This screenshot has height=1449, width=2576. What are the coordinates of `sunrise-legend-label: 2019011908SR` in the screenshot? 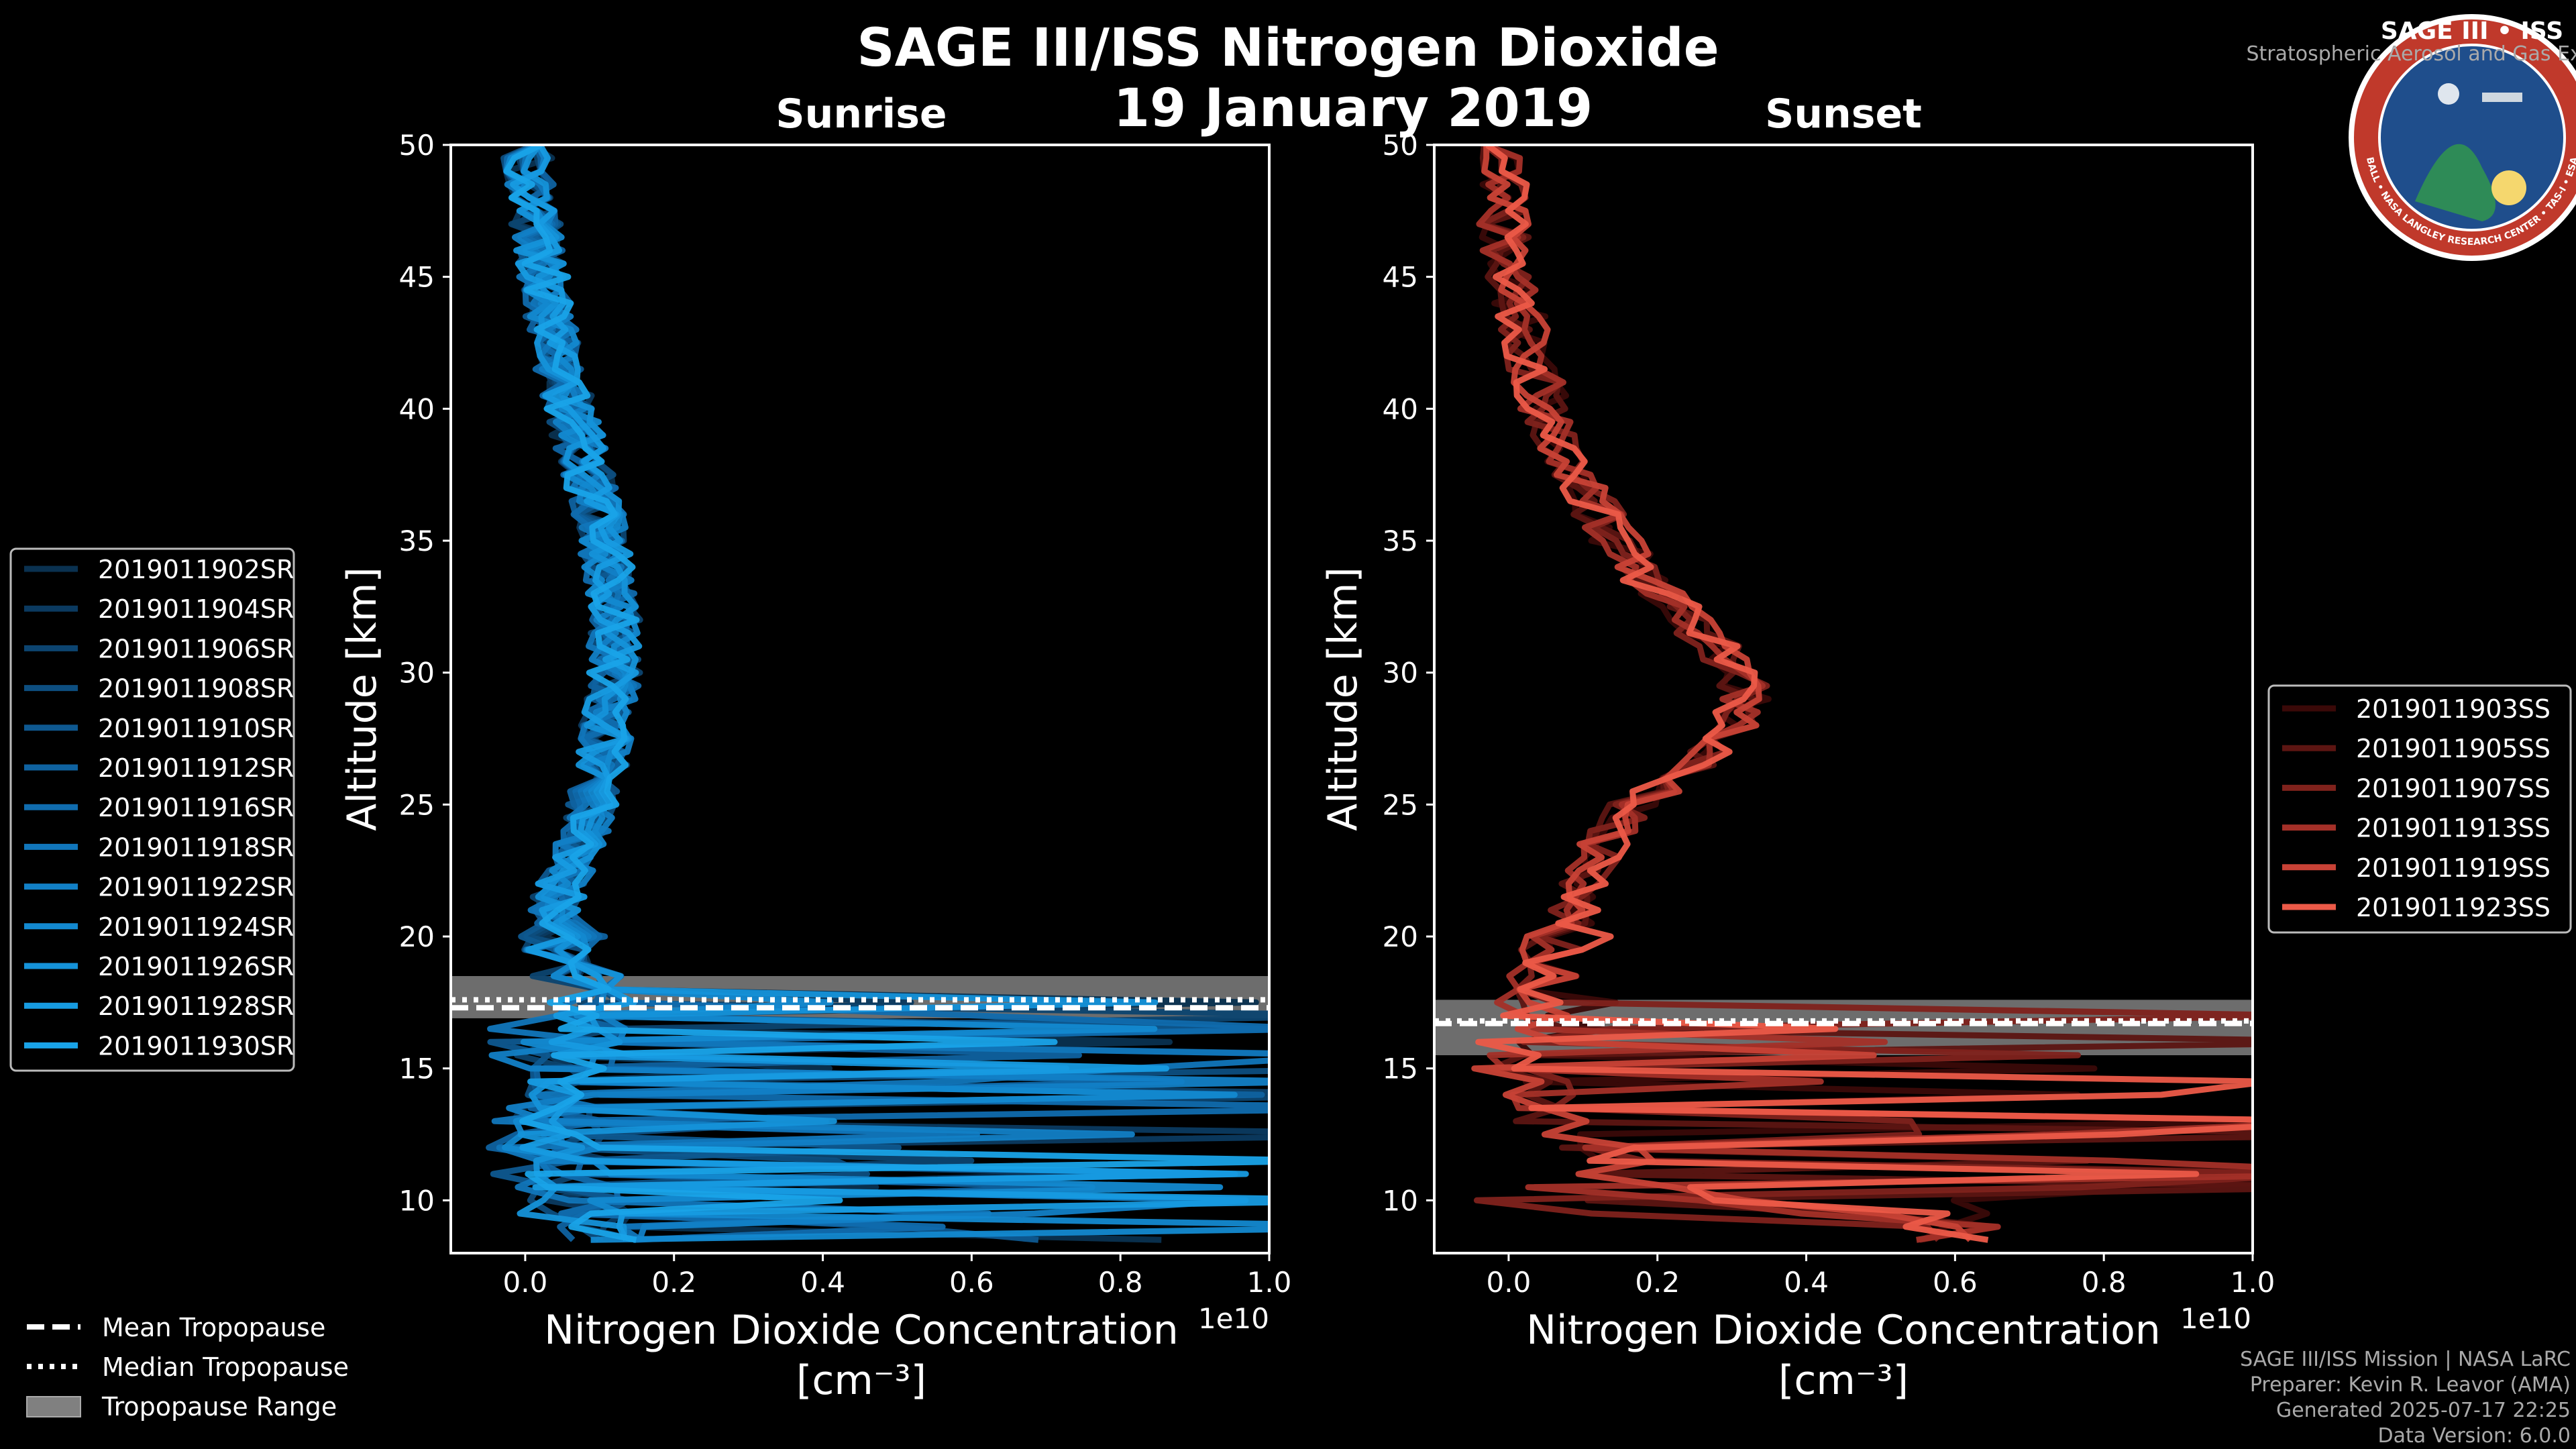 It's located at (196, 689).